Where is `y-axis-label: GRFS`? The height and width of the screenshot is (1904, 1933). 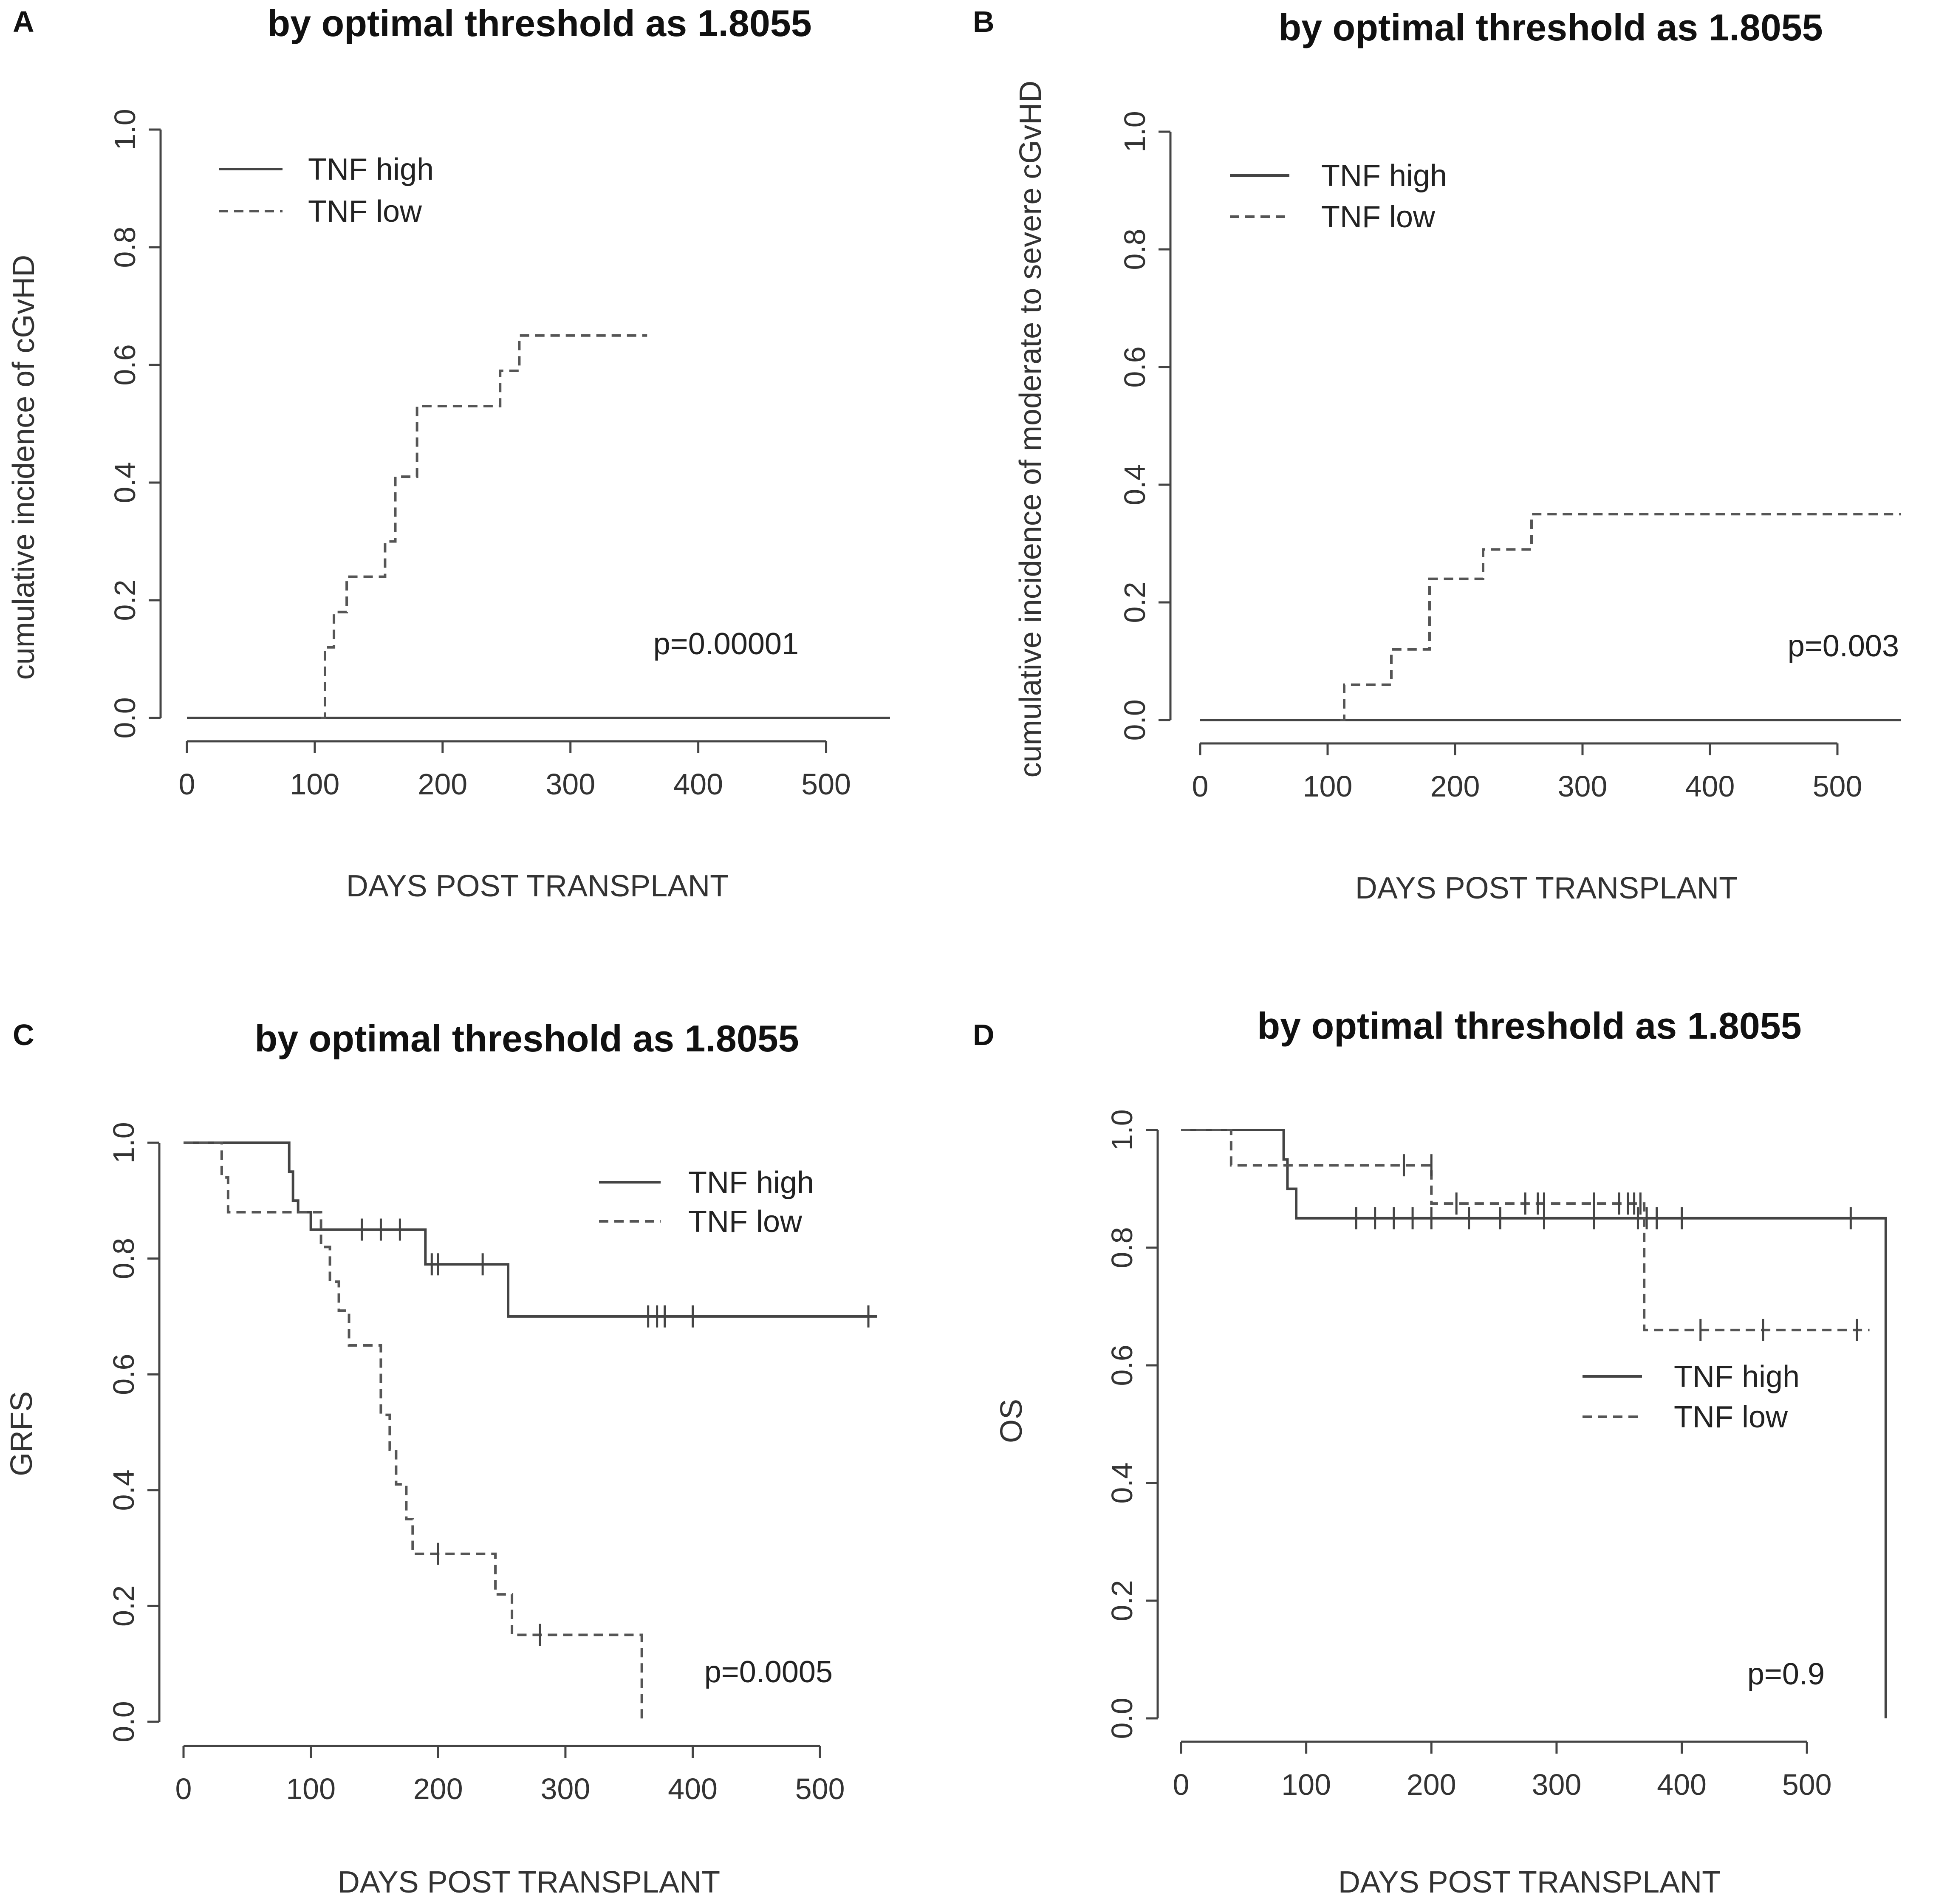 y-axis-label: GRFS is located at coordinates (22, 1433).